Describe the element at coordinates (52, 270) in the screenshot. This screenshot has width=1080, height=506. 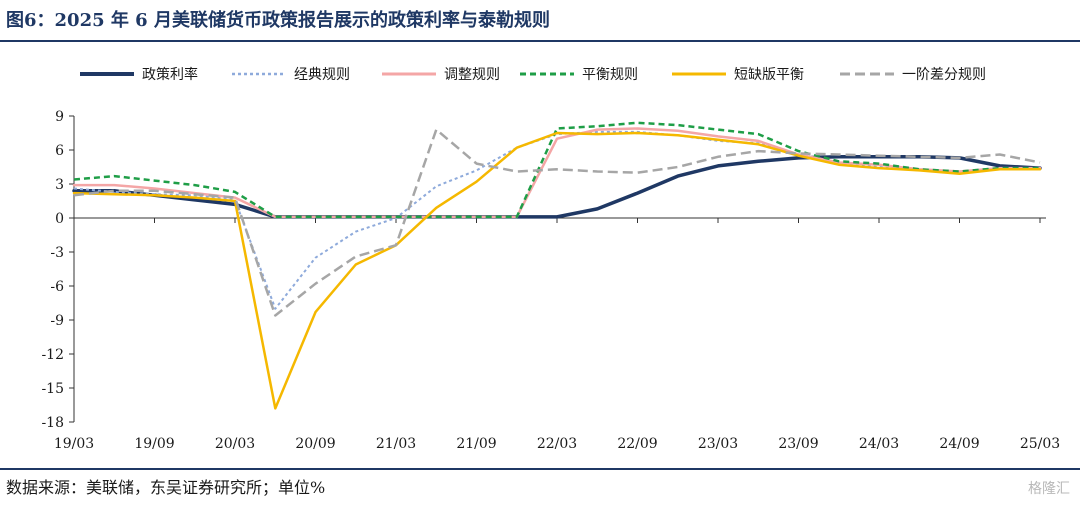
I see `y-axis-tick-labels: 9 6 3 0 -3 -6 -9 -12 -15 -18` at that location.